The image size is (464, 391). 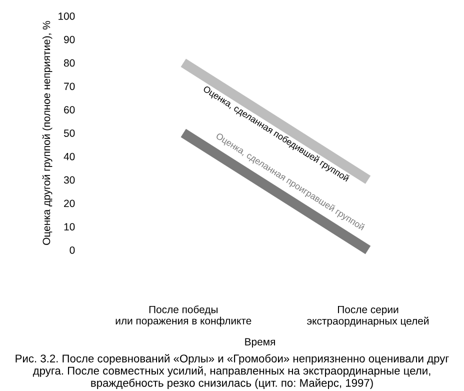 What do you see at coordinates (69, 156) in the screenshot?
I see `y-tick-label: 40` at bounding box center [69, 156].